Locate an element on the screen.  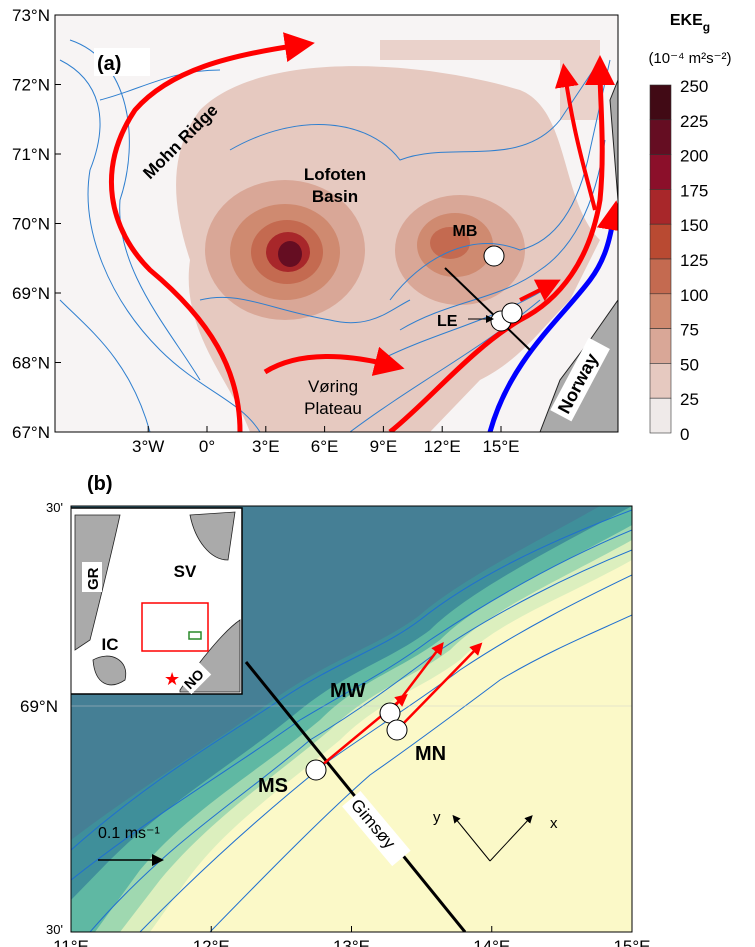
mn-marker is located at coordinates (397, 730).